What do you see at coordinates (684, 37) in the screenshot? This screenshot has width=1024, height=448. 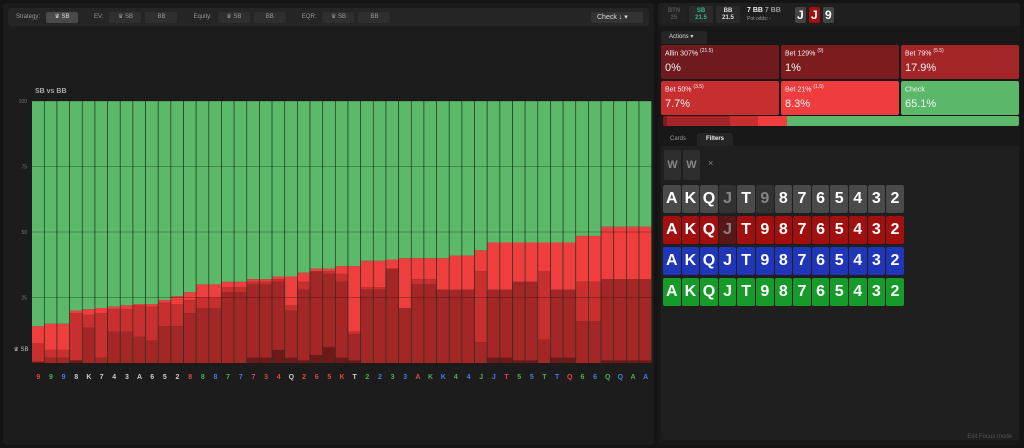 I see `actions-dropdown: Actions ▾` at bounding box center [684, 37].